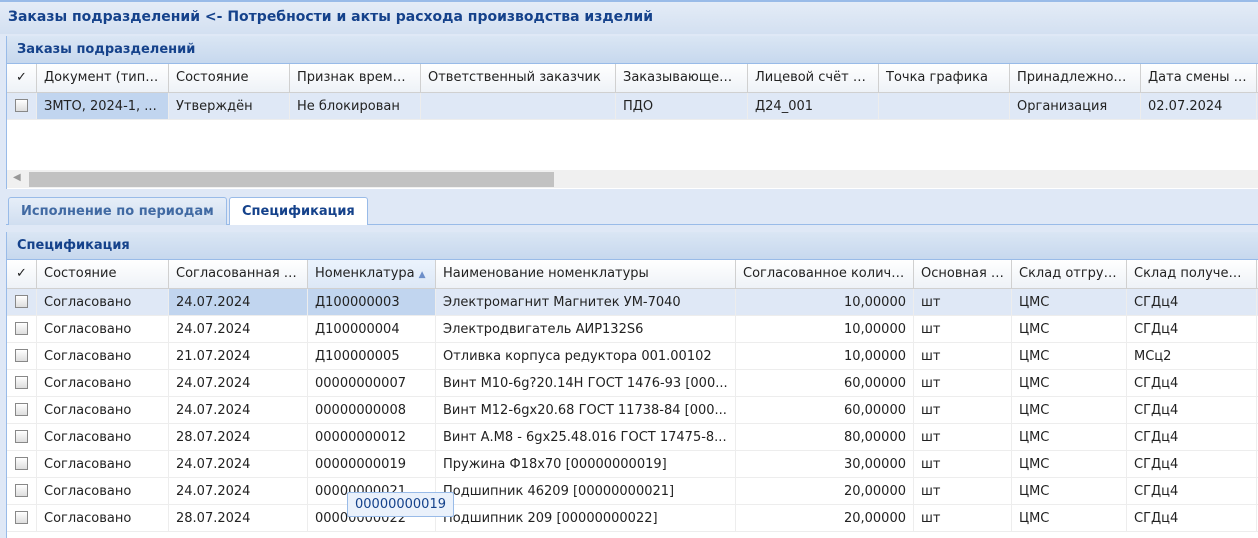  I want to click on scroll-left-icon: ◀, so click(17, 177).